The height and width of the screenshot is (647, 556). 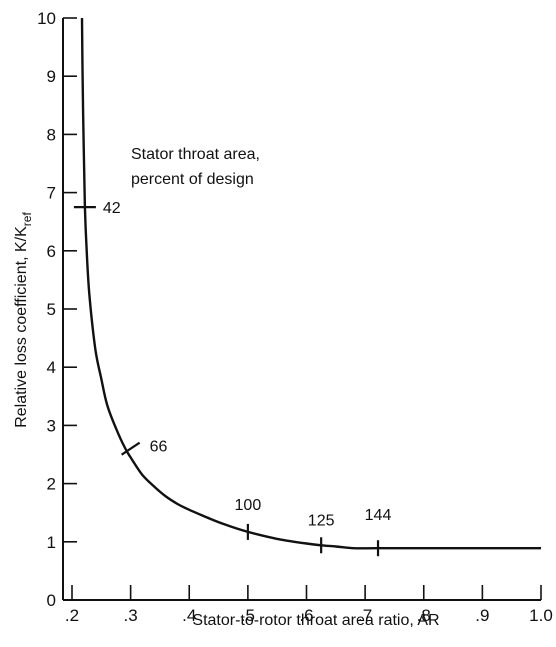 What do you see at coordinates (365, 615) in the screenshot?
I see `x-tick-label: .7` at bounding box center [365, 615].